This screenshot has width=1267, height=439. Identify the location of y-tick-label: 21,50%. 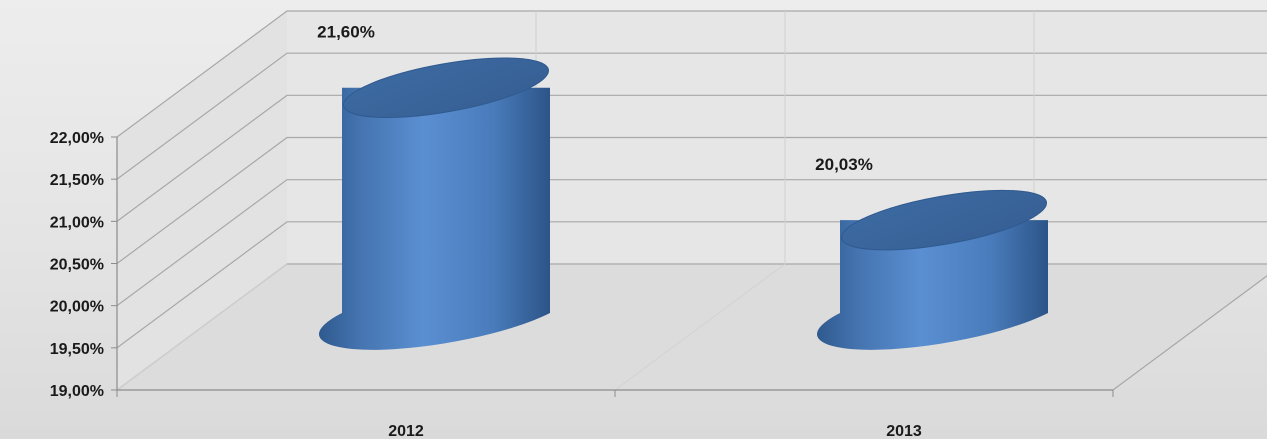
(77, 180).